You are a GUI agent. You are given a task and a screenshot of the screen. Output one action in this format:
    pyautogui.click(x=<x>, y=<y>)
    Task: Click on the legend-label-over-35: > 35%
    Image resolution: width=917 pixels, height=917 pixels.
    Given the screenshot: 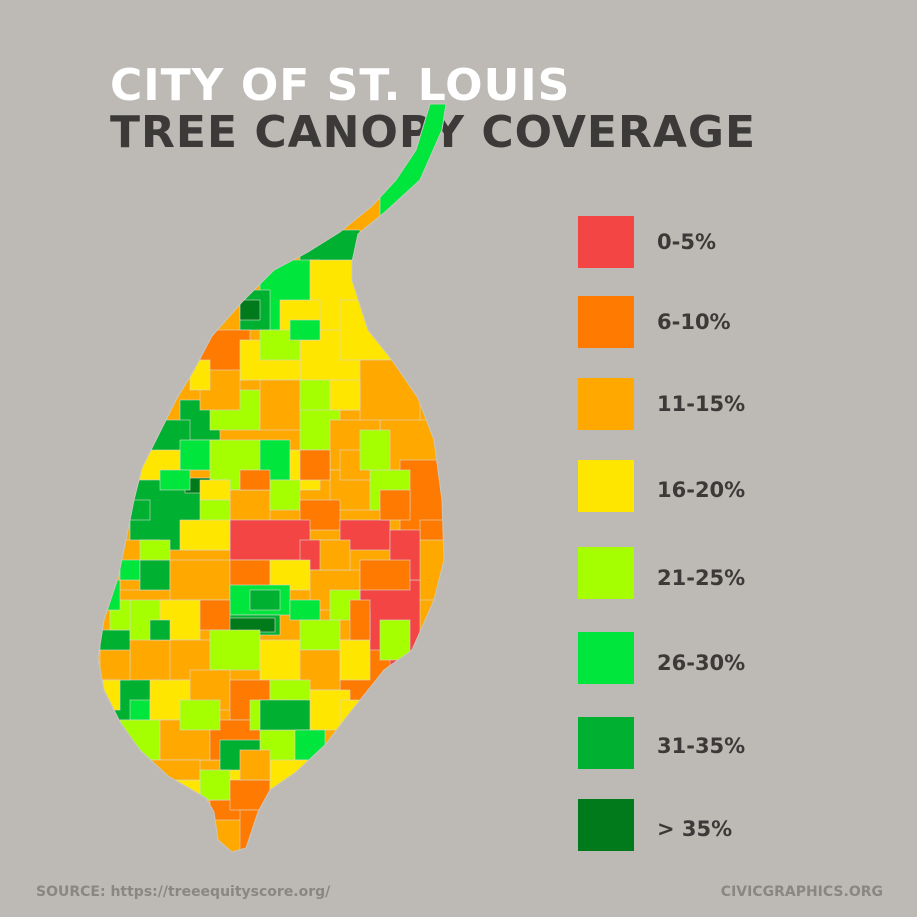 What is the action you would take?
    pyautogui.click(x=695, y=829)
    